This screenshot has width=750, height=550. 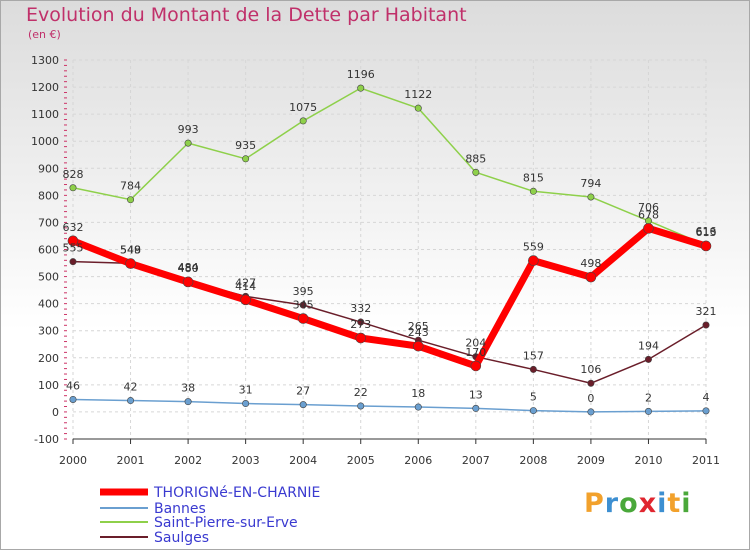 What do you see at coordinates (533, 177) in the screenshot?
I see `data-label: 815` at bounding box center [533, 177].